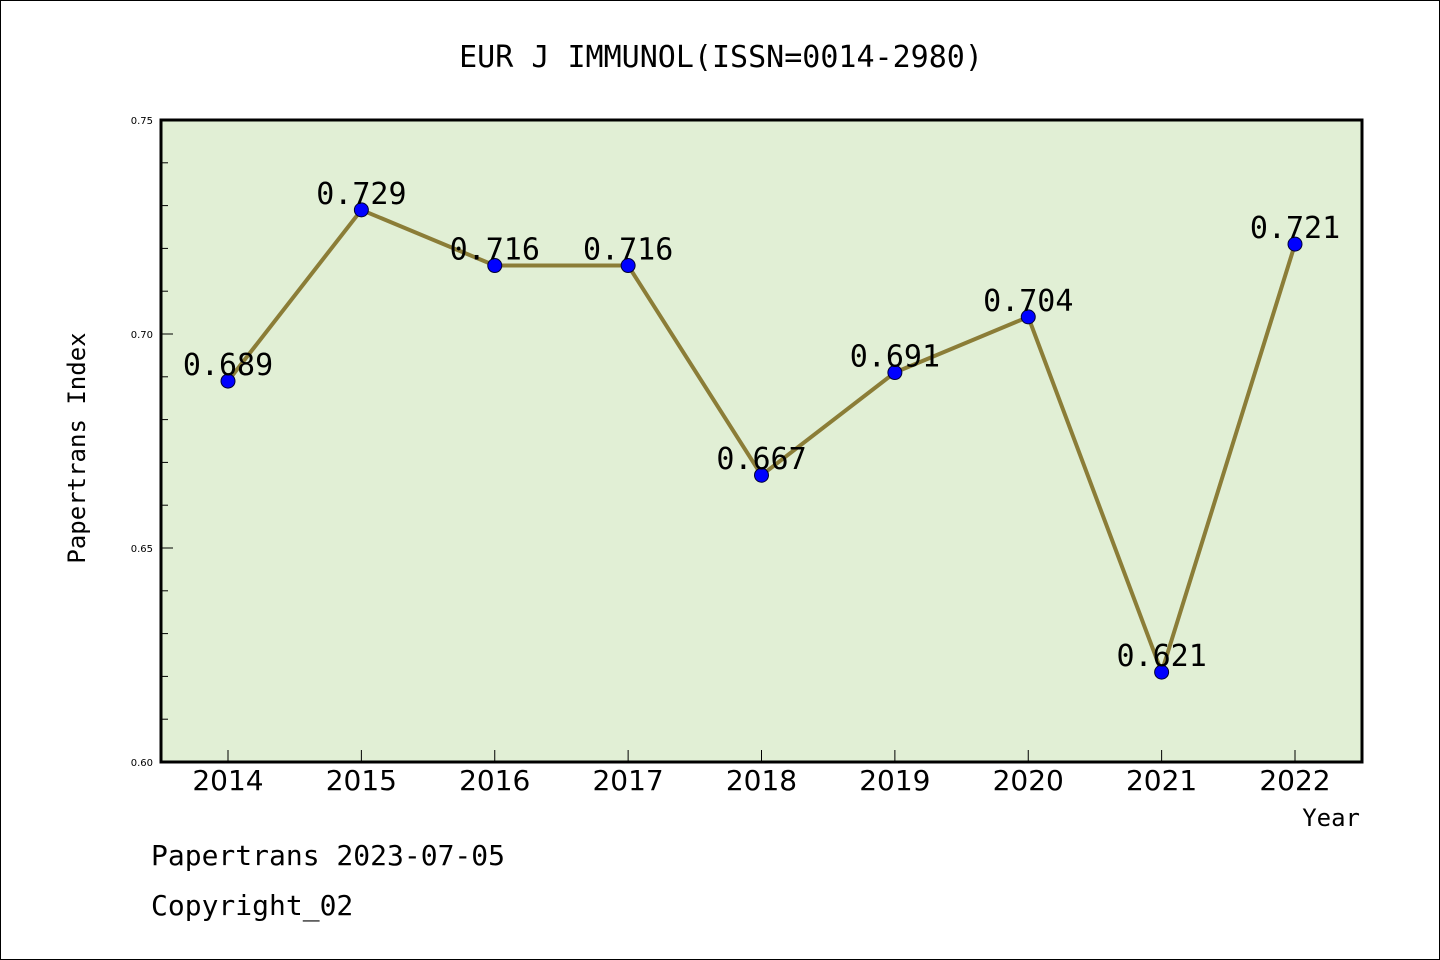 The width and height of the screenshot is (1440, 960). I want to click on data-label: 0.689, so click(228, 365).